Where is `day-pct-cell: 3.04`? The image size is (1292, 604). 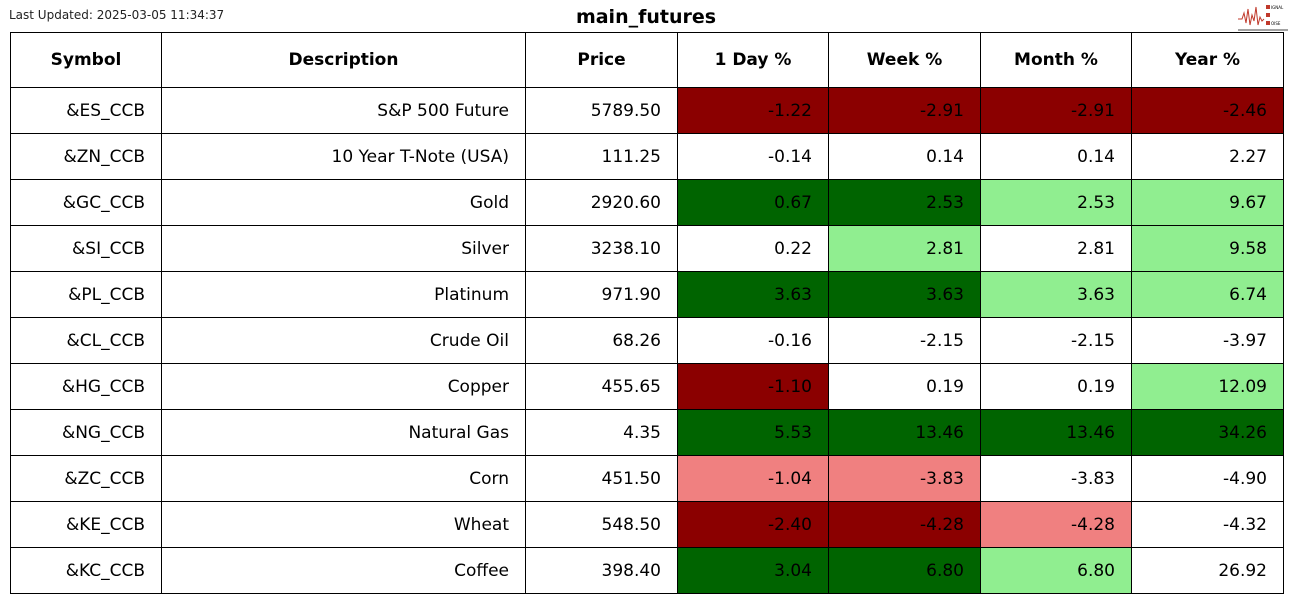 day-pct-cell: 3.04 is located at coordinates (753, 570).